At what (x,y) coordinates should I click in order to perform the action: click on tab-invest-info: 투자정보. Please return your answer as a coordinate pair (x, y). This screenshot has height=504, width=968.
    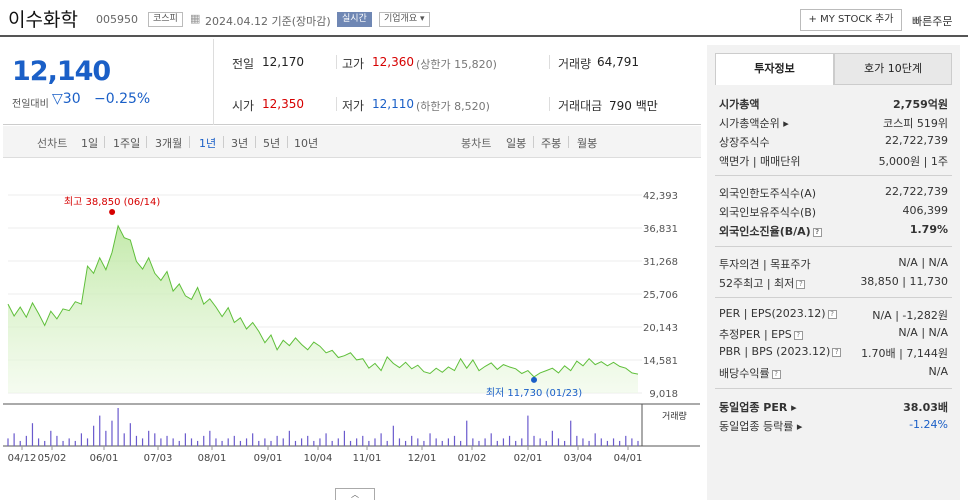
    Looking at the image, I should click on (774, 69).